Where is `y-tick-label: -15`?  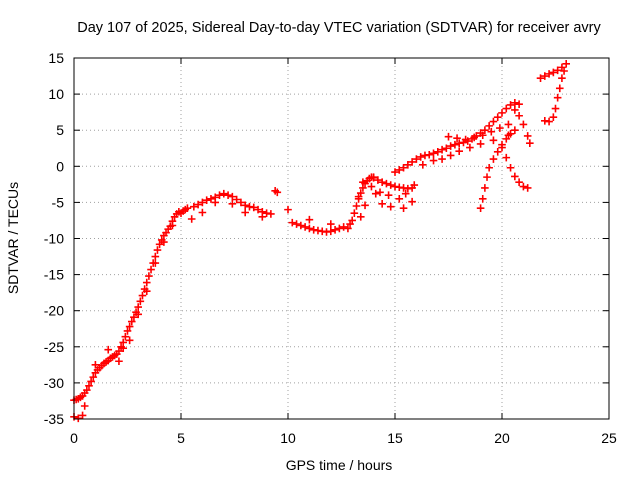 y-tick-label: -15 is located at coordinates (54, 275).